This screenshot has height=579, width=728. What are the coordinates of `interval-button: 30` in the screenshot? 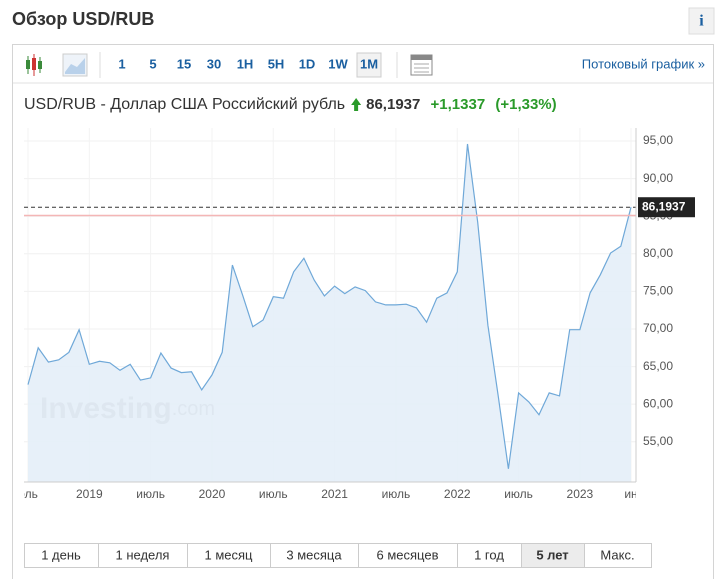 It's located at (214, 63).